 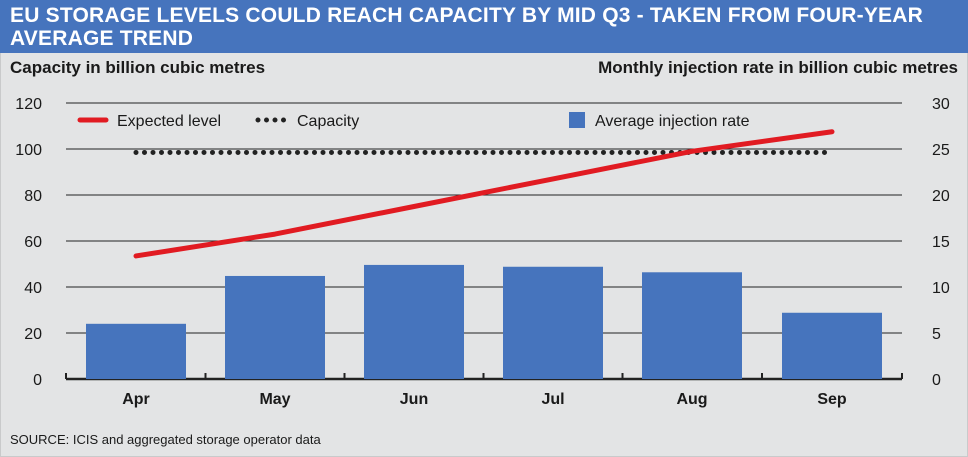 I want to click on left-tick-label: 40, so click(x=33, y=288).